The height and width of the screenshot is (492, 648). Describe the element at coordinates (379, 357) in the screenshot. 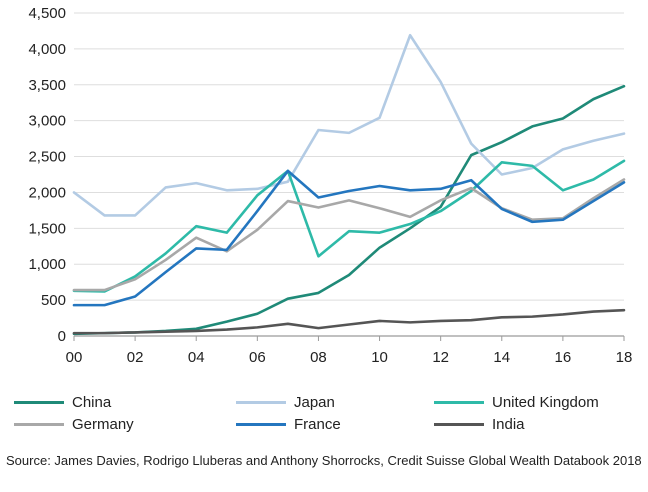

I see `x-tick-label: 10` at that location.